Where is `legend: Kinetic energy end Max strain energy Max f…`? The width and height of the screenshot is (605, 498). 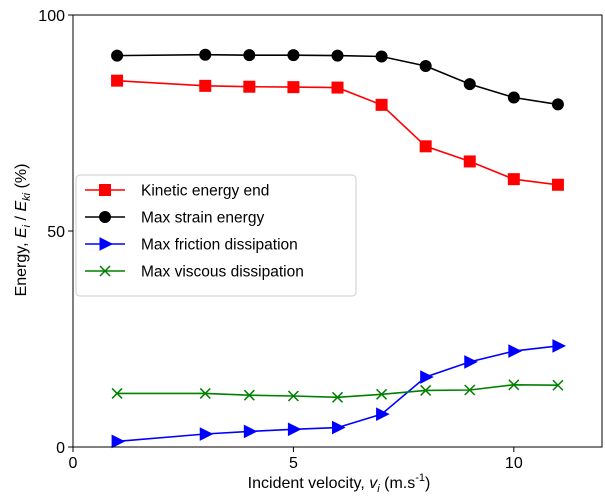
legend: Kinetic energy end Max strain energy Max f… is located at coordinates (216, 235).